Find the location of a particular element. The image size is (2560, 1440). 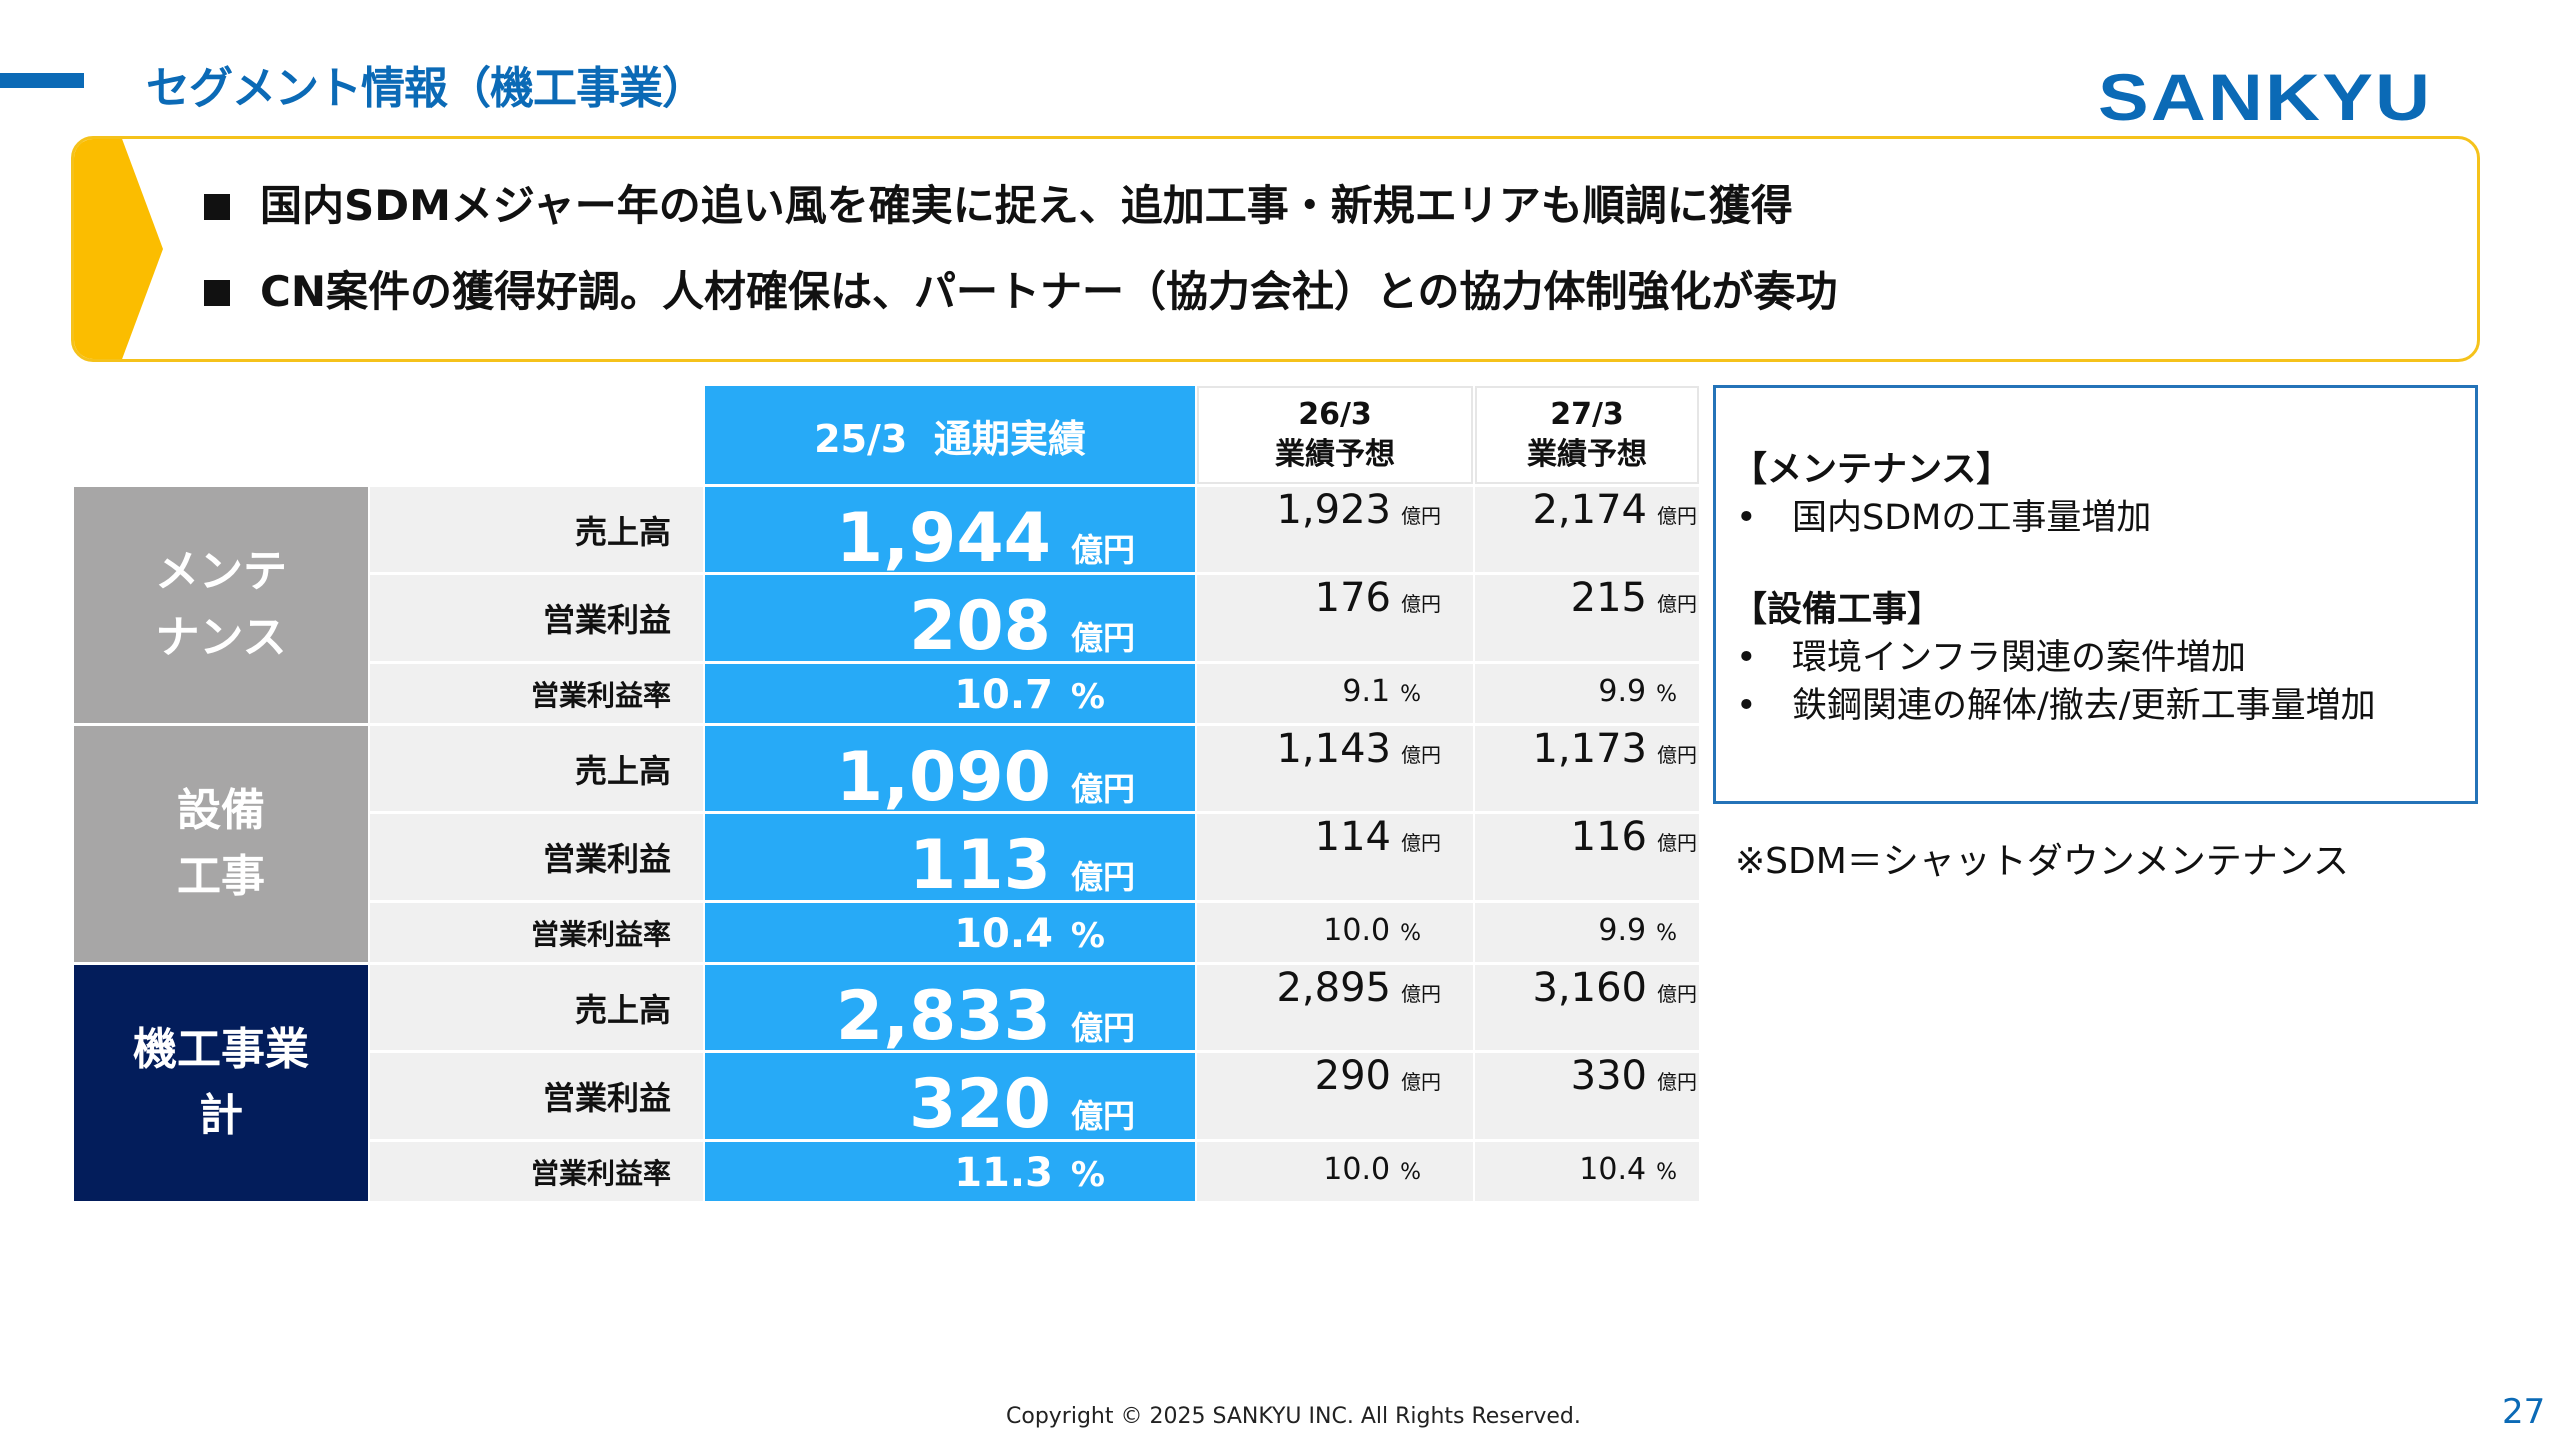

fy27-sales: 2,174 億円 is located at coordinates (1587, 529).